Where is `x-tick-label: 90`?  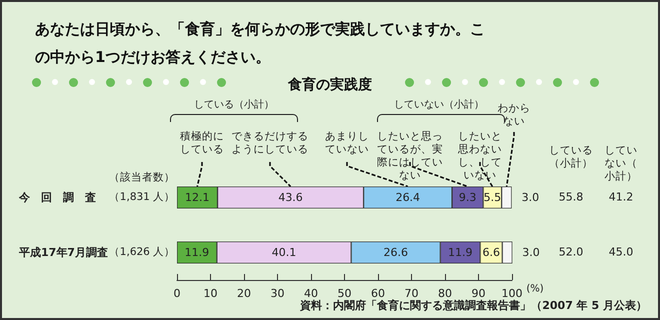
x-tick-label: 90 is located at coordinates (479, 293).